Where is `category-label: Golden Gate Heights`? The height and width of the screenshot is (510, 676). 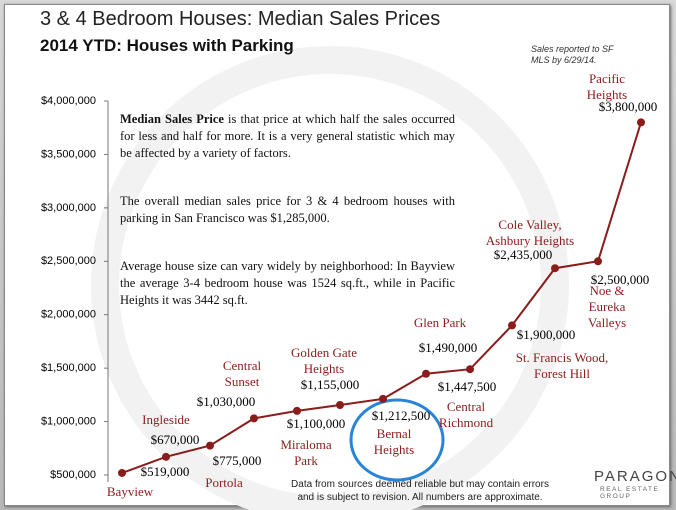
category-label: Golden Gate Heights is located at coordinates (324, 360).